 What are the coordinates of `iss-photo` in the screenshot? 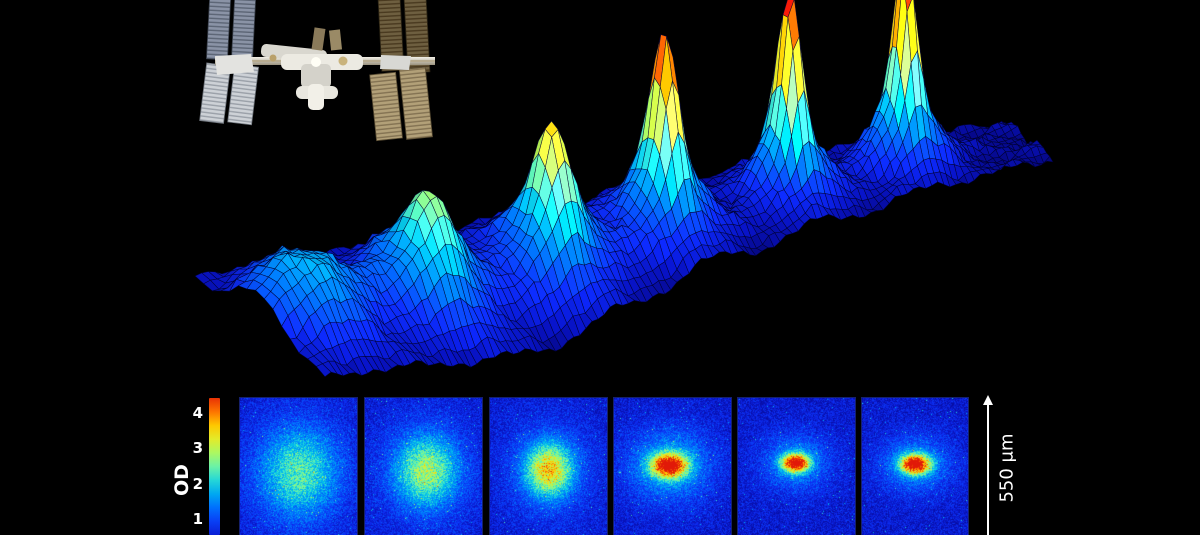 It's located at (317, 71).